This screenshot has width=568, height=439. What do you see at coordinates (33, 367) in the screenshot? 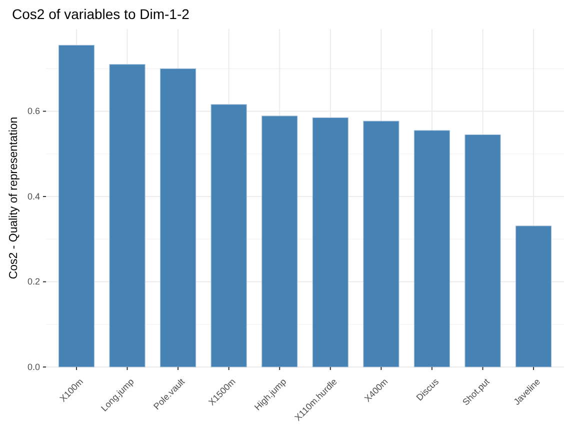
I see `y-tick-label: 0.0` at bounding box center [33, 367].